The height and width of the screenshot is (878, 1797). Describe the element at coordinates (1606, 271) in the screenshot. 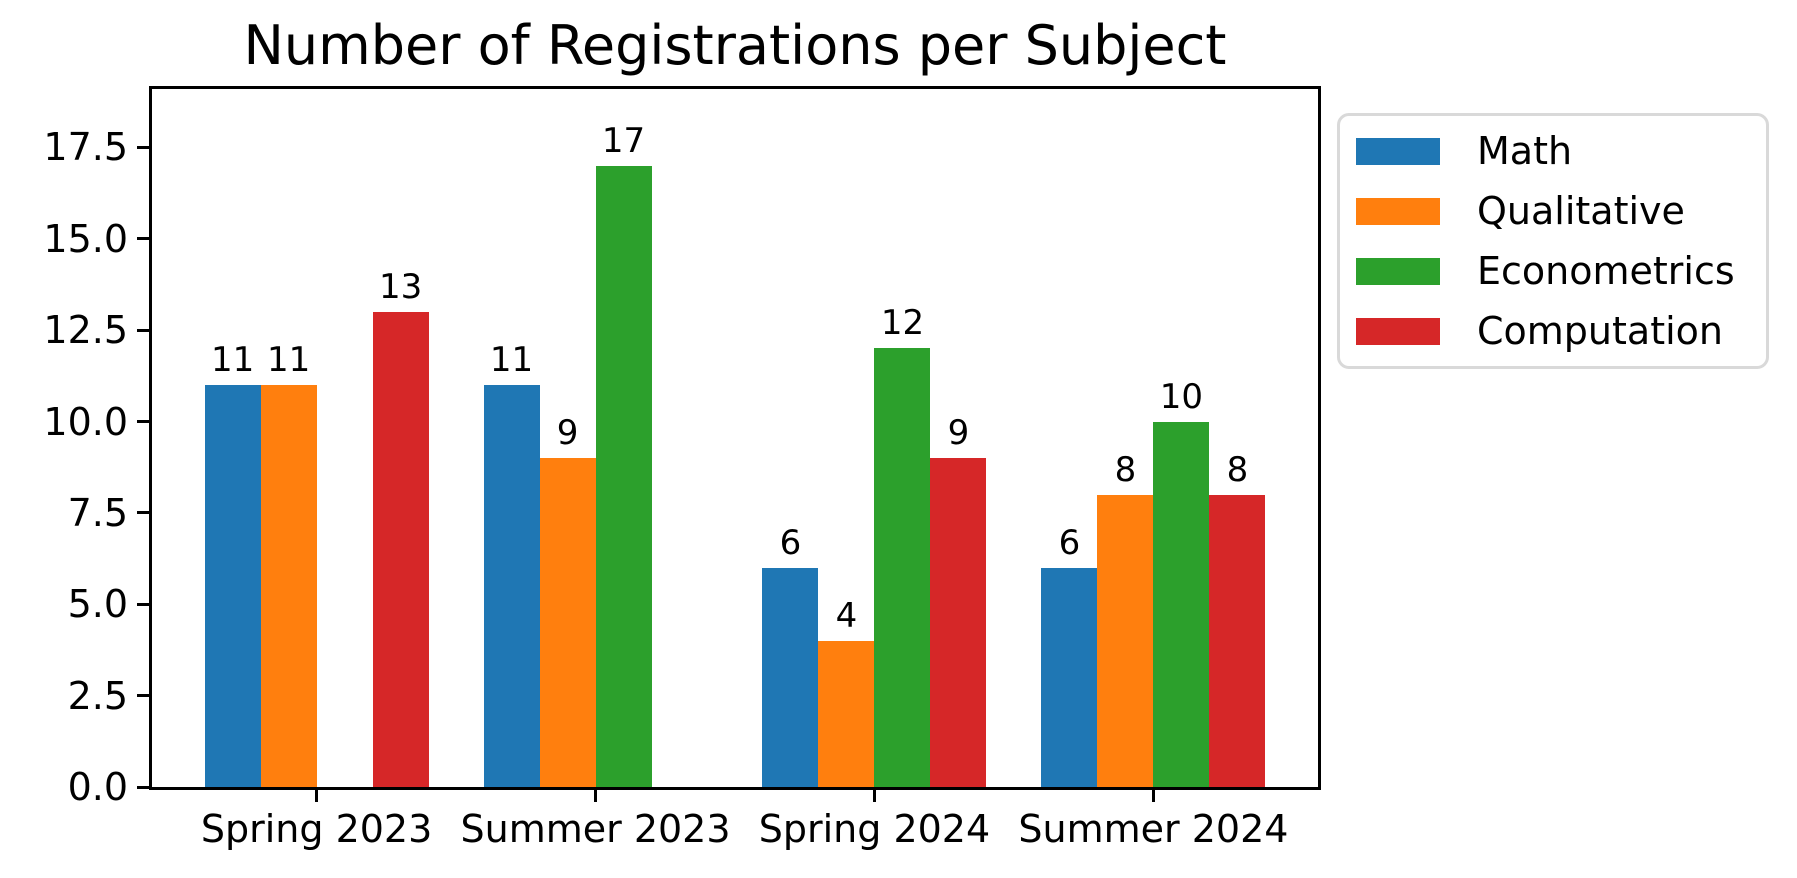

I see `legend-label: Econometrics` at that location.